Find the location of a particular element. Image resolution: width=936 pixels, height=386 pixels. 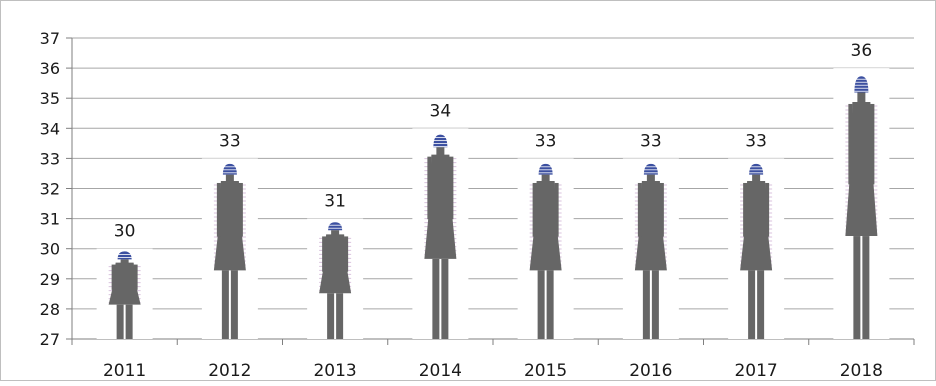

y-tick-label: 35 is located at coordinates (50, 98).